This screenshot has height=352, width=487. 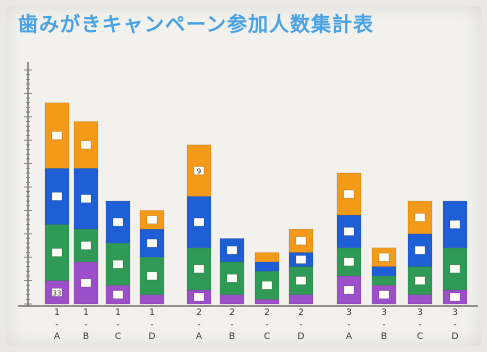 I want to click on chart-title: 歯みがきキャンペーン参加人数集計表, so click(x=196, y=24).